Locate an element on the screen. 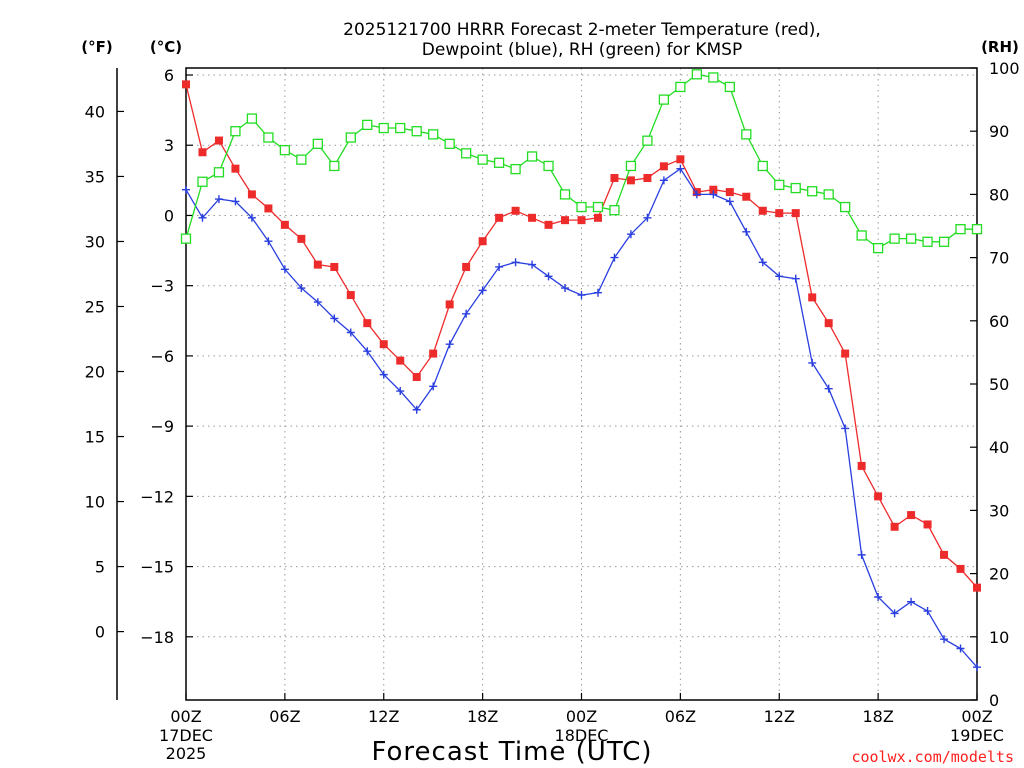  celsius-tick-label: −3 is located at coordinates (162, 286).